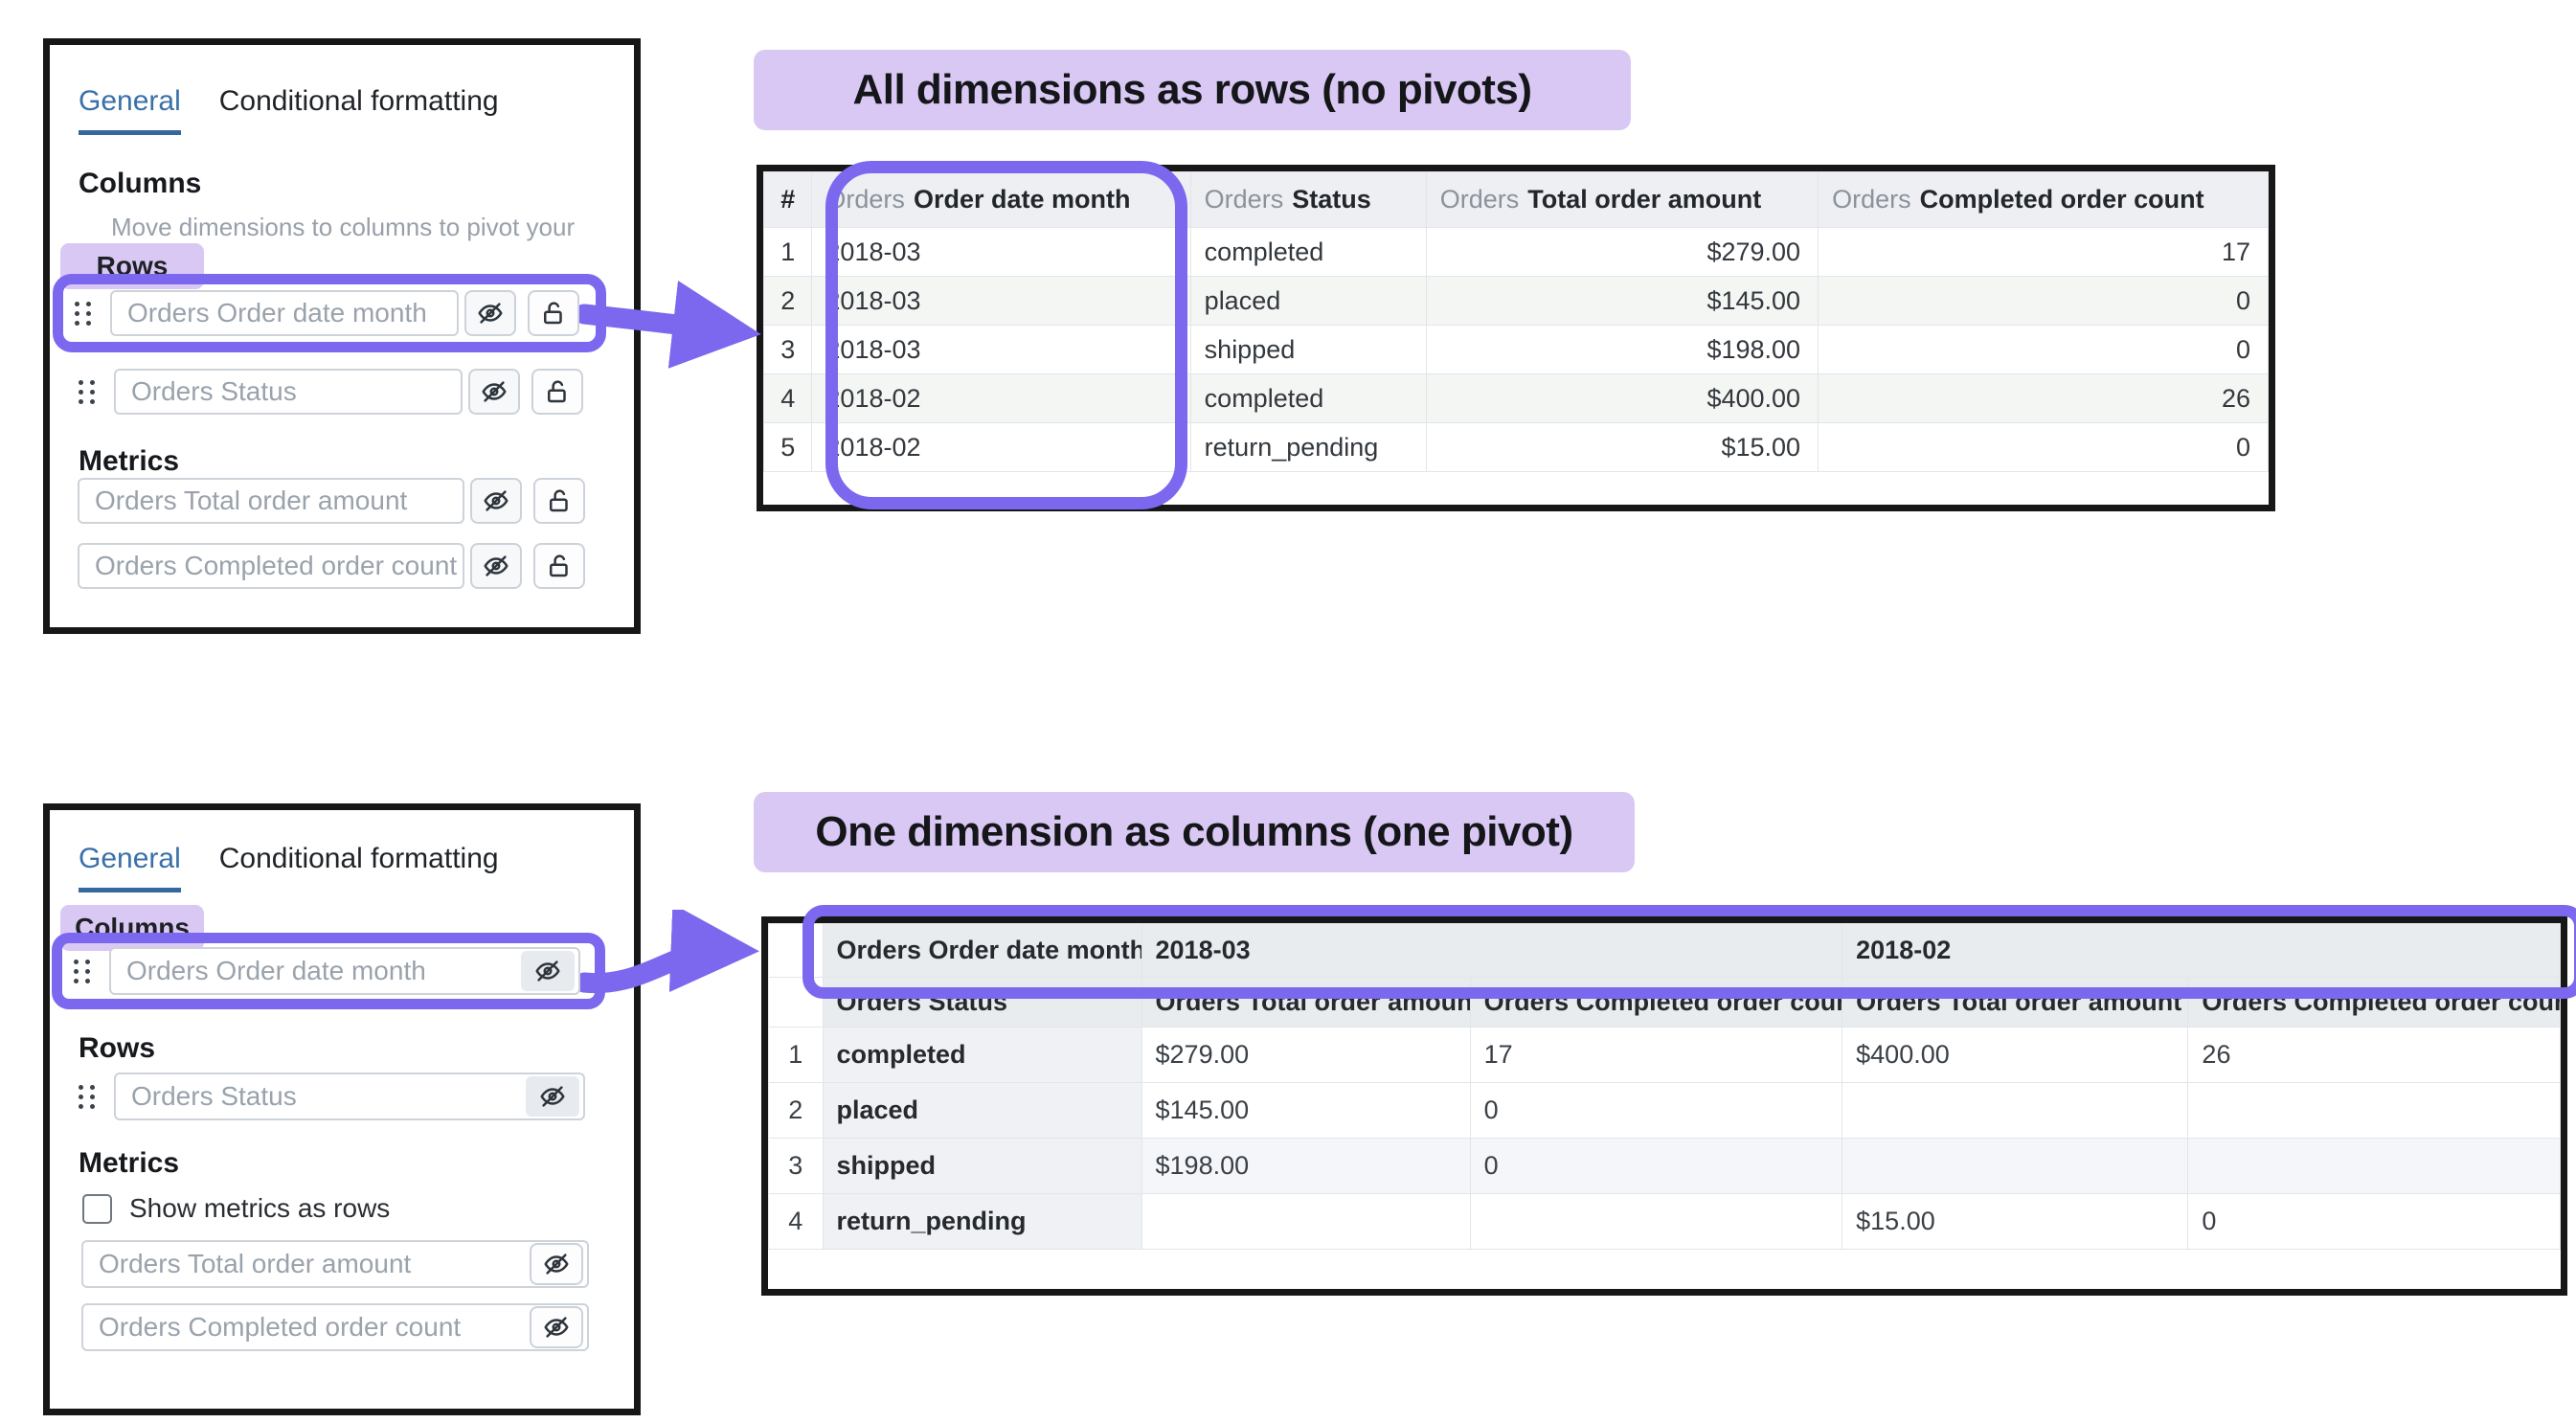  I want to click on columns-heading: Columns, so click(140, 183).